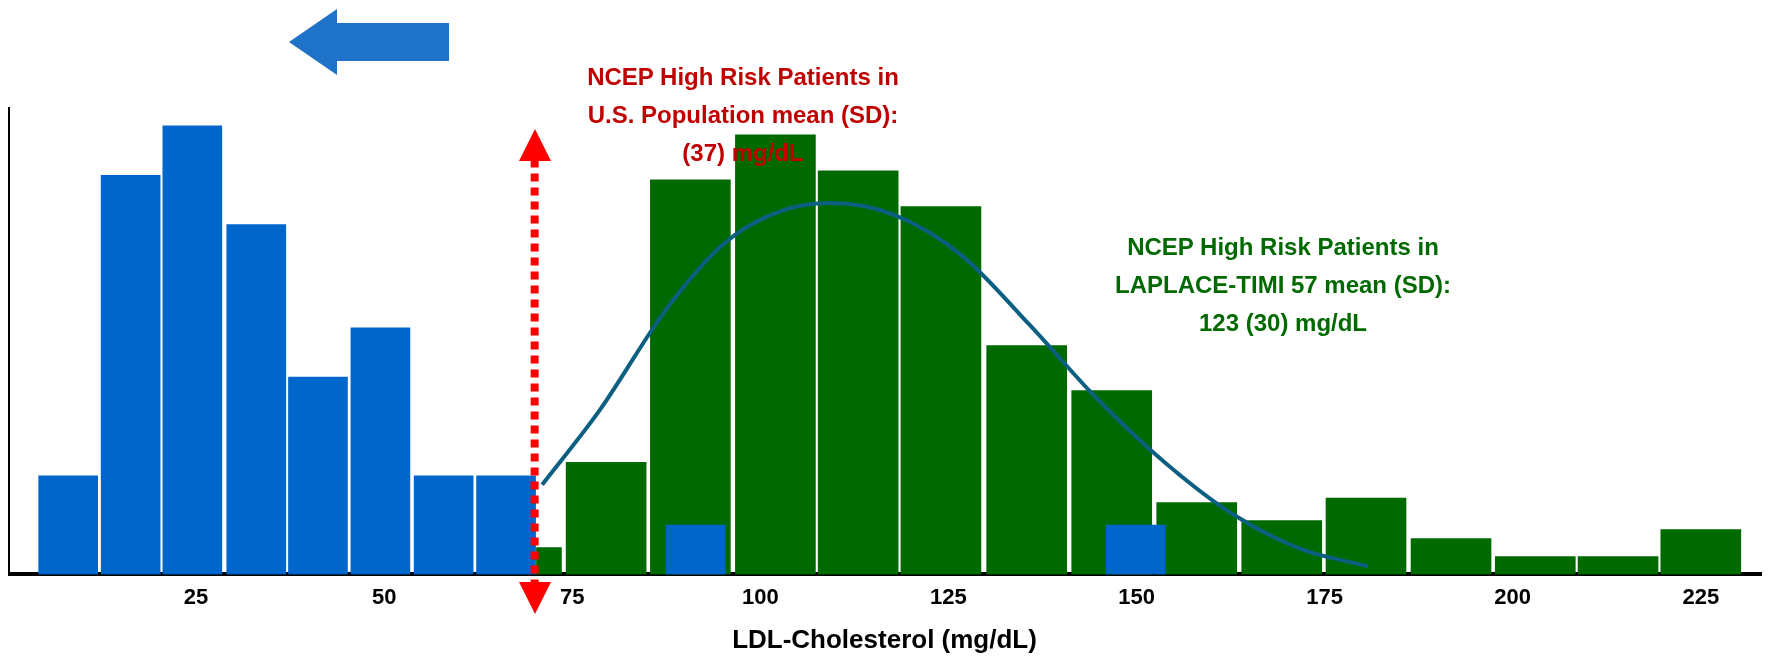 This screenshot has height=668, width=1789. Describe the element at coordinates (196, 596) in the screenshot. I see `x-tick-label: 25` at that location.